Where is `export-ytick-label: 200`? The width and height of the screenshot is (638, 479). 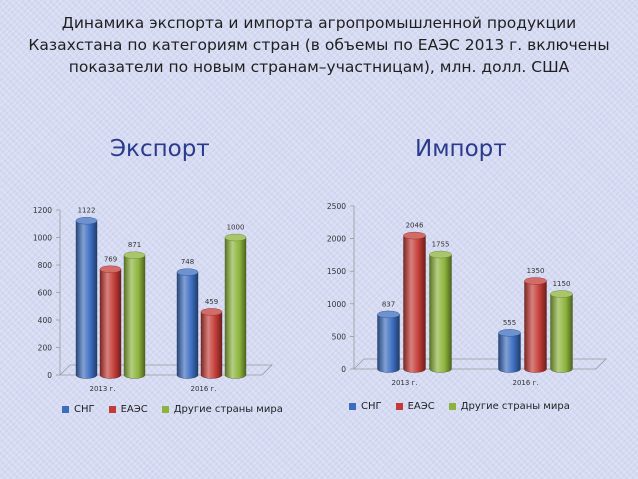 export-ytick-label: 200 is located at coordinates (45, 348).